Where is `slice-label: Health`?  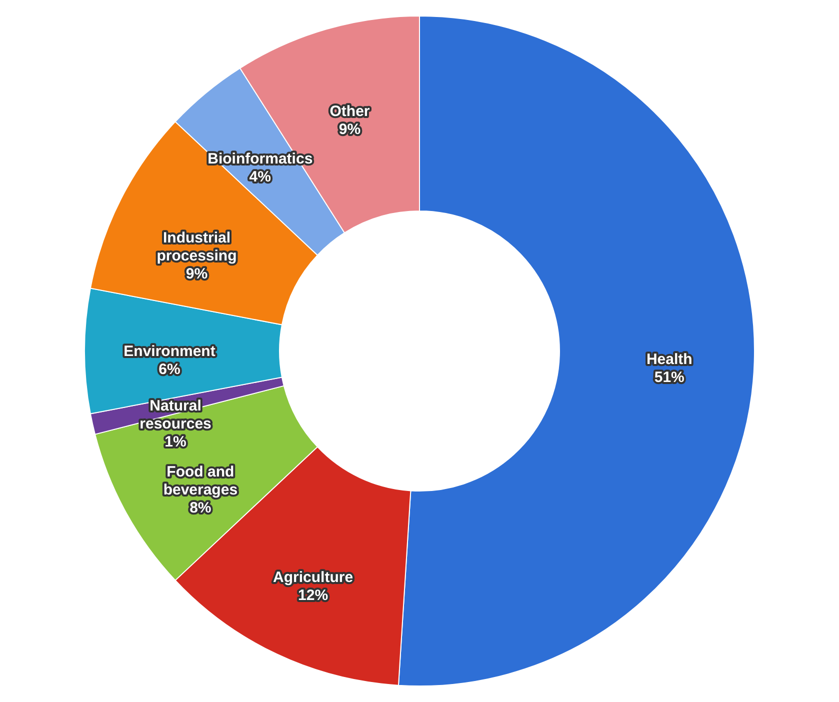
slice-label: Health is located at coordinates (669, 359).